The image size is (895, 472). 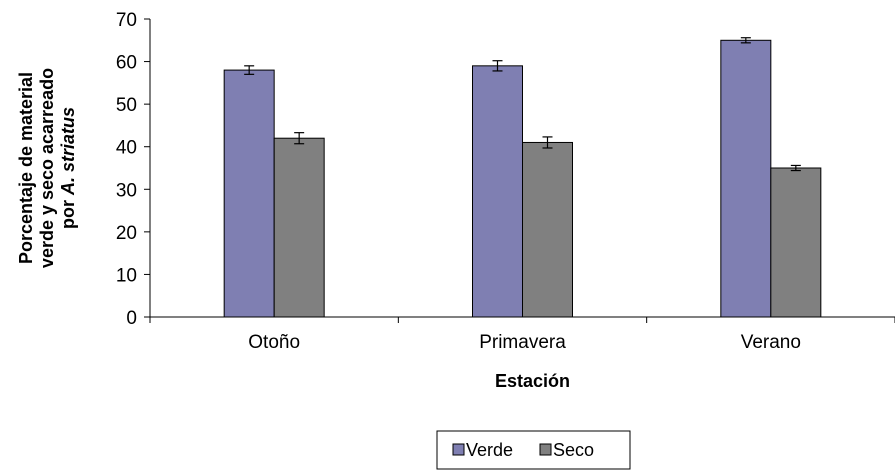 What do you see at coordinates (126, 63) in the screenshot?
I see `y-tick-label: 60` at bounding box center [126, 63].